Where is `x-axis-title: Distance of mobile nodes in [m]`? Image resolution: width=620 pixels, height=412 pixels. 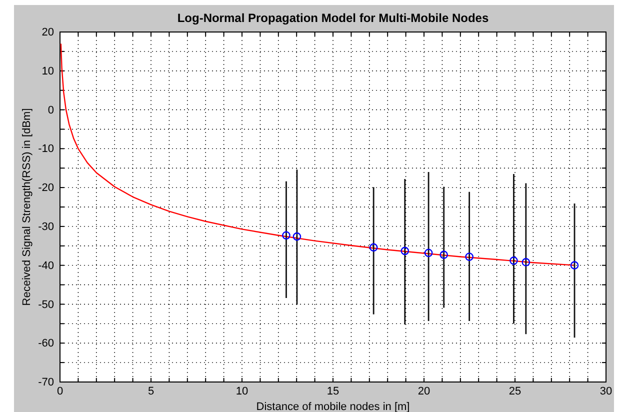 x-axis-title: Distance of mobile nodes in [m] is located at coordinates (333, 406).